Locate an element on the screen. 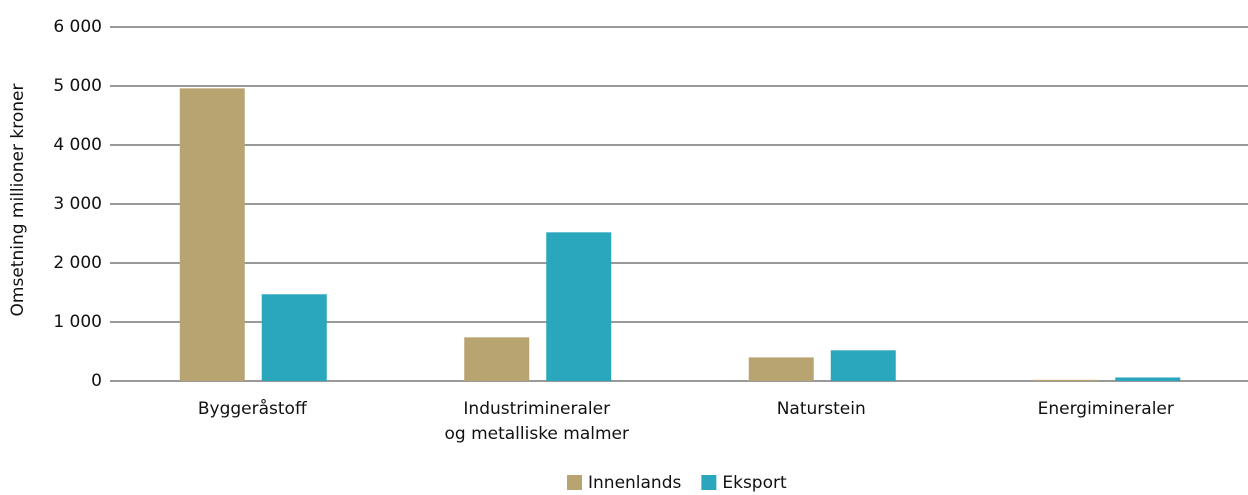 The image size is (1248, 495). x-tick-label: Energimineraler is located at coordinates (1105, 409).